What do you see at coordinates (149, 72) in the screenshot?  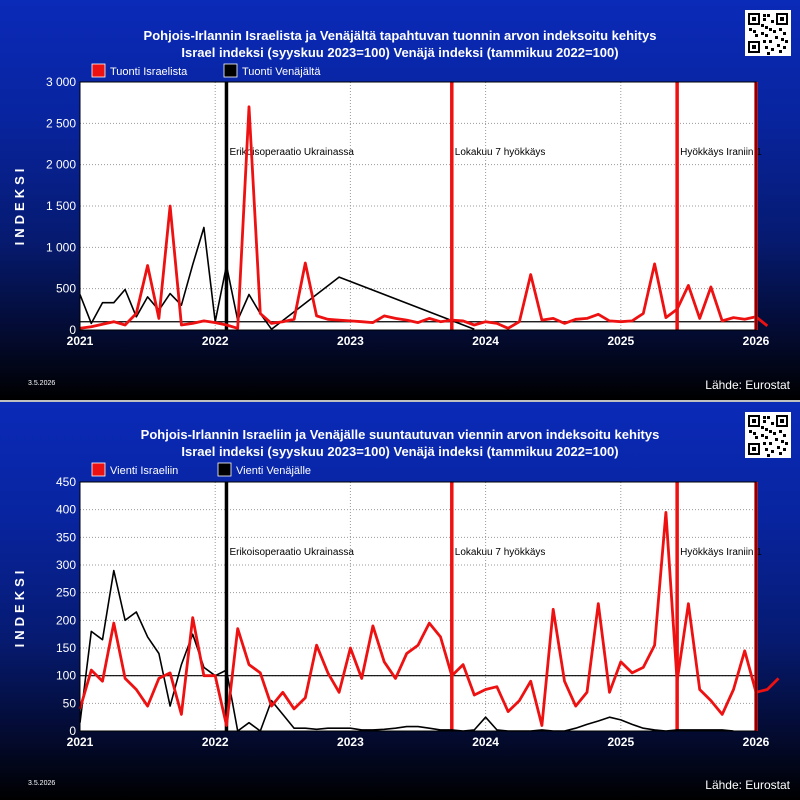 I see `legend-label: Tuonti Israelista` at bounding box center [149, 72].